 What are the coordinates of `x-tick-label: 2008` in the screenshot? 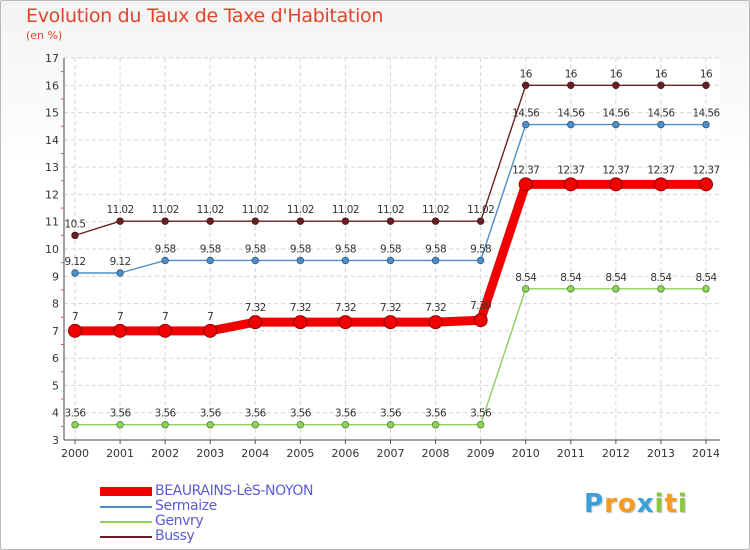 It's located at (436, 453).